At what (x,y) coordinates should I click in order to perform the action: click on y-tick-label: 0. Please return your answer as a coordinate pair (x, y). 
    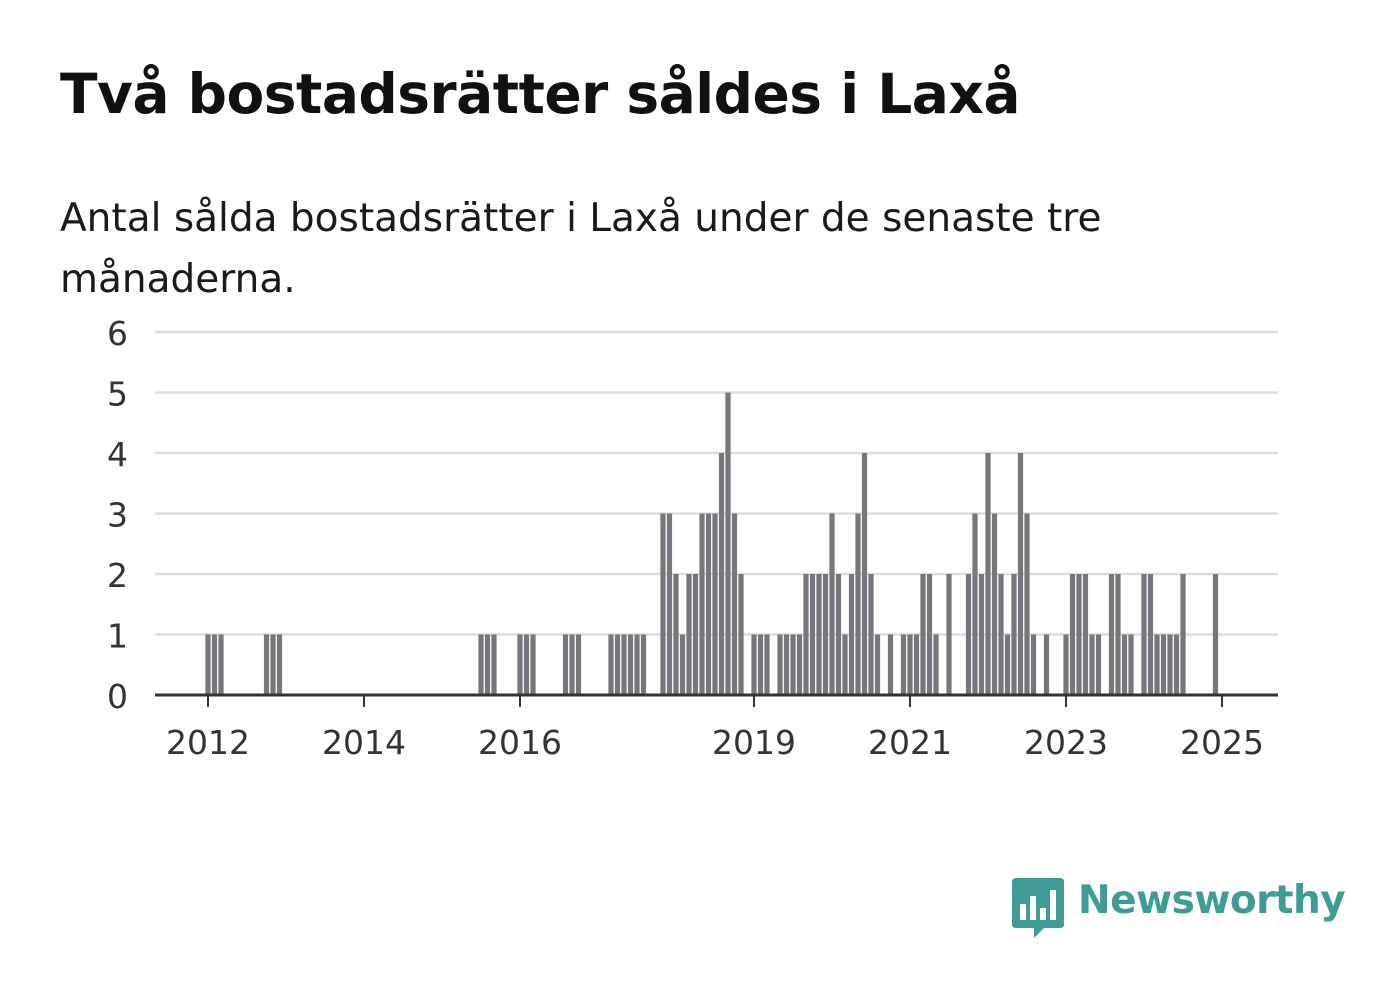
    Looking at the image, I should click on (117, 696).